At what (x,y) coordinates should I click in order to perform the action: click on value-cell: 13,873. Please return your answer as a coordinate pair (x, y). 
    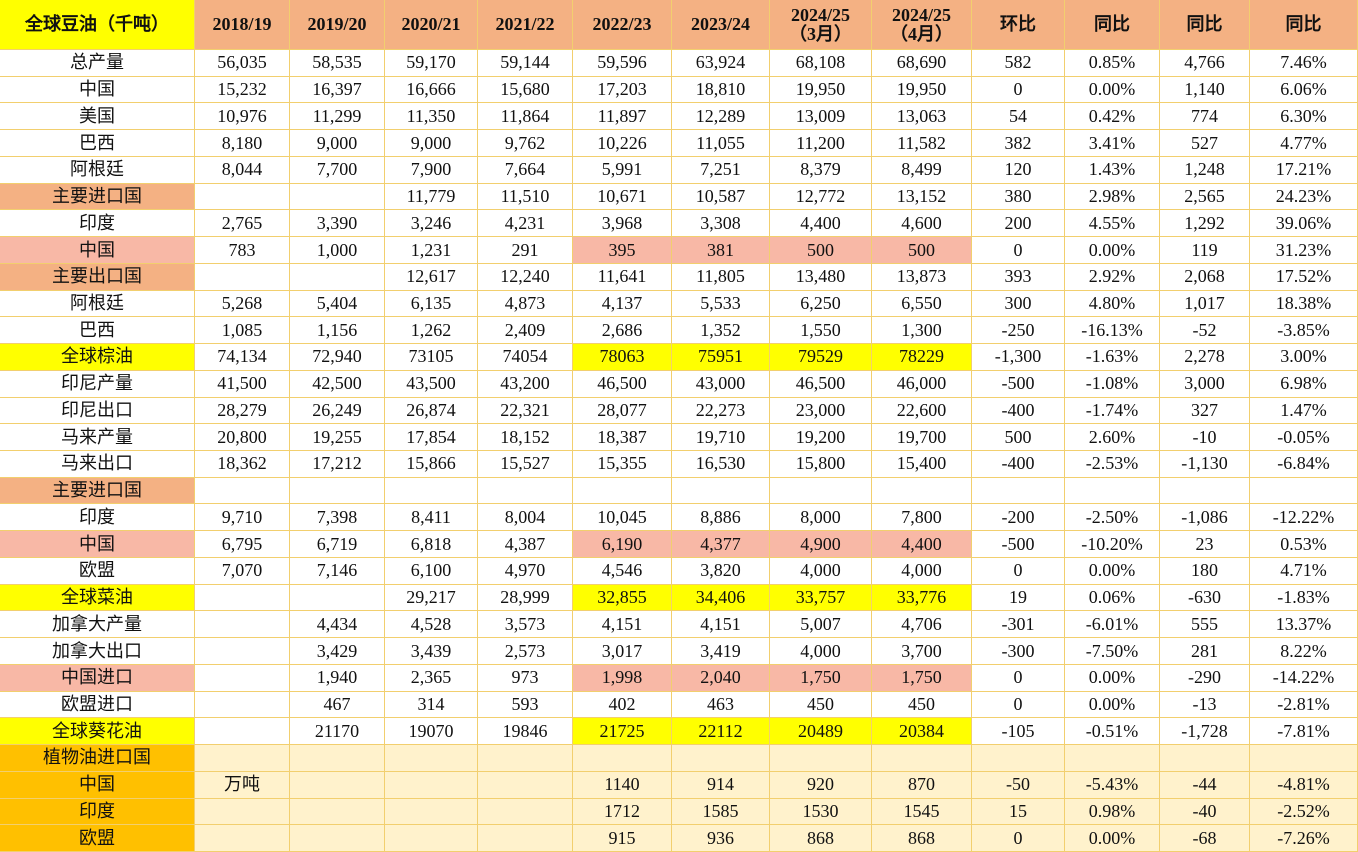
    Looking at the image, I should click on (922, 277).